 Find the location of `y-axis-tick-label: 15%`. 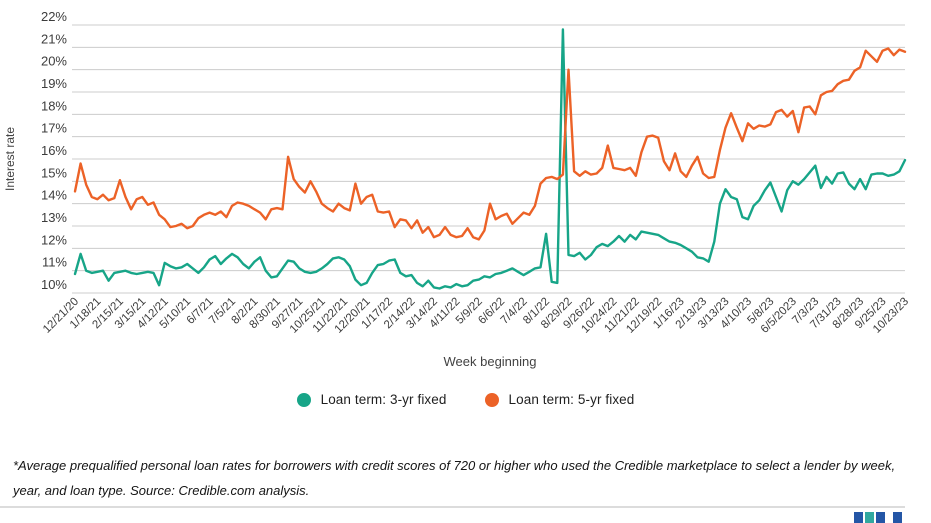

y-axis-tick-label: 15% is located at coordinates (54, 172).